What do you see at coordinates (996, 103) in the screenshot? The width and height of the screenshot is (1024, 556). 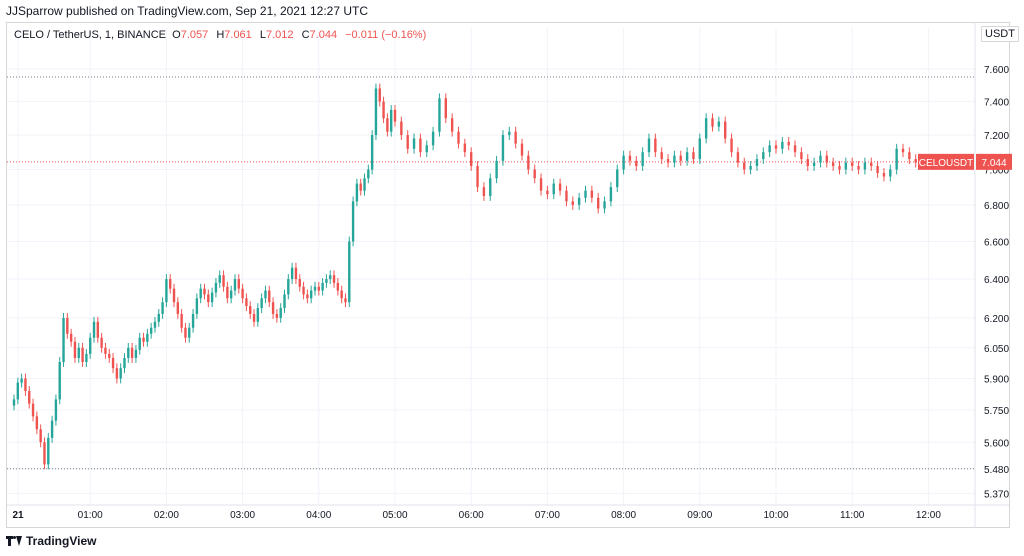 I see `y-tick-label: 7.400` at bounding box center [996, 103].